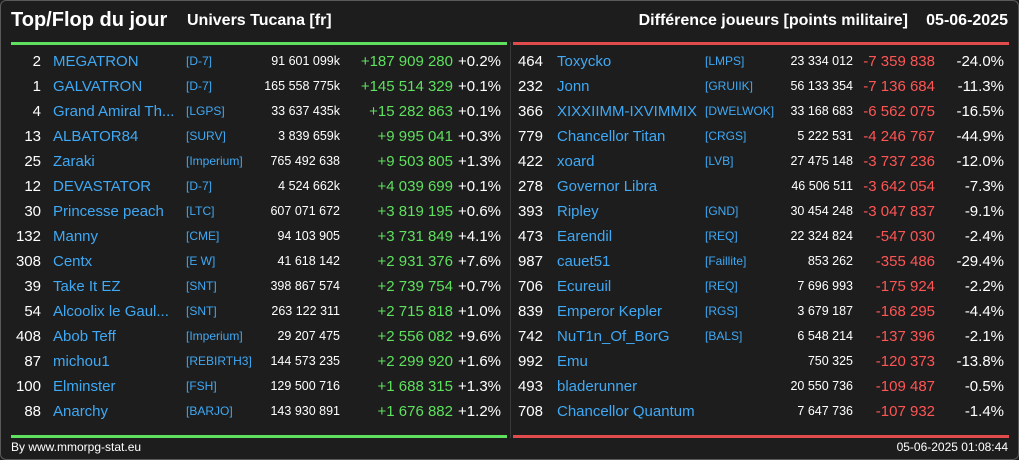  What do you see at coordinates (980, 161) in the screenshot?
I see `percent-change: -12.0%` at bounding box center [980, 161].